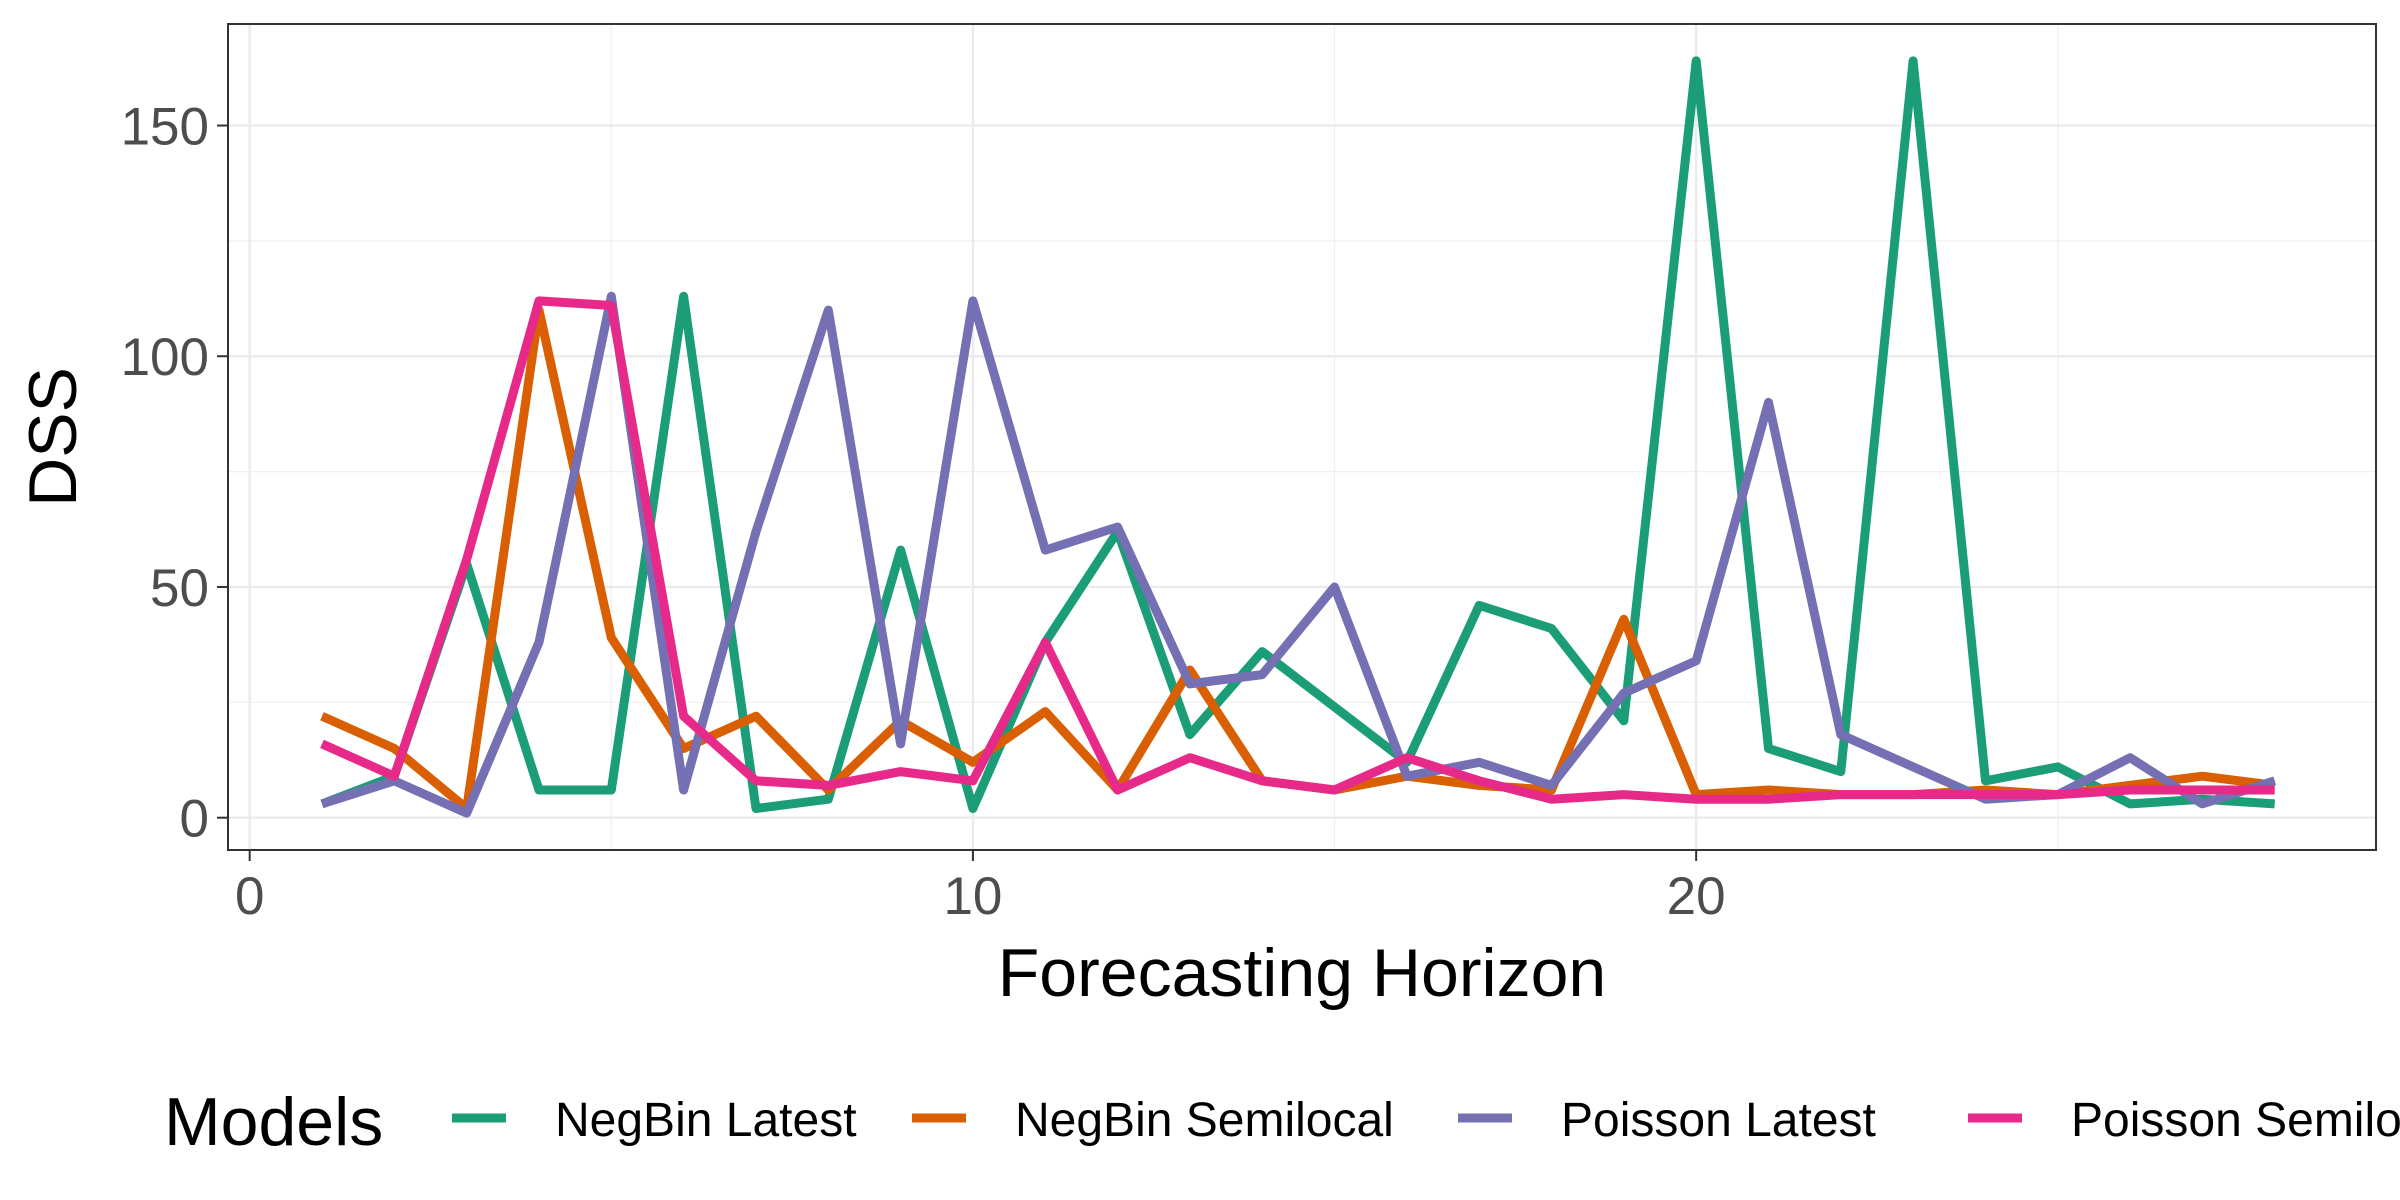  I want to click on x-tick-label: 10, so click(972, 896).